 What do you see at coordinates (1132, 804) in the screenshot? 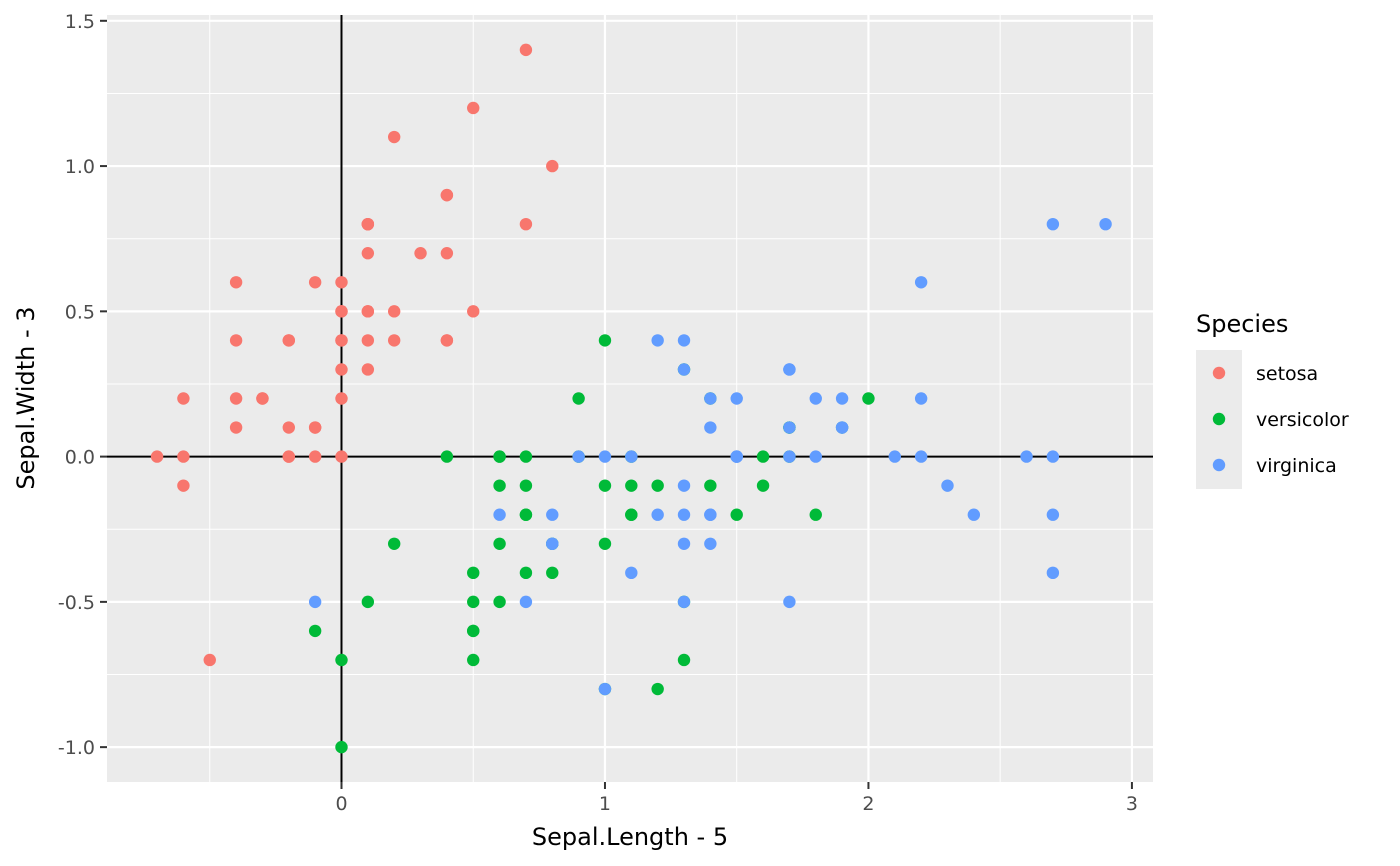
I see `x-tick-label: 3` at bounding box center [1132, 804].